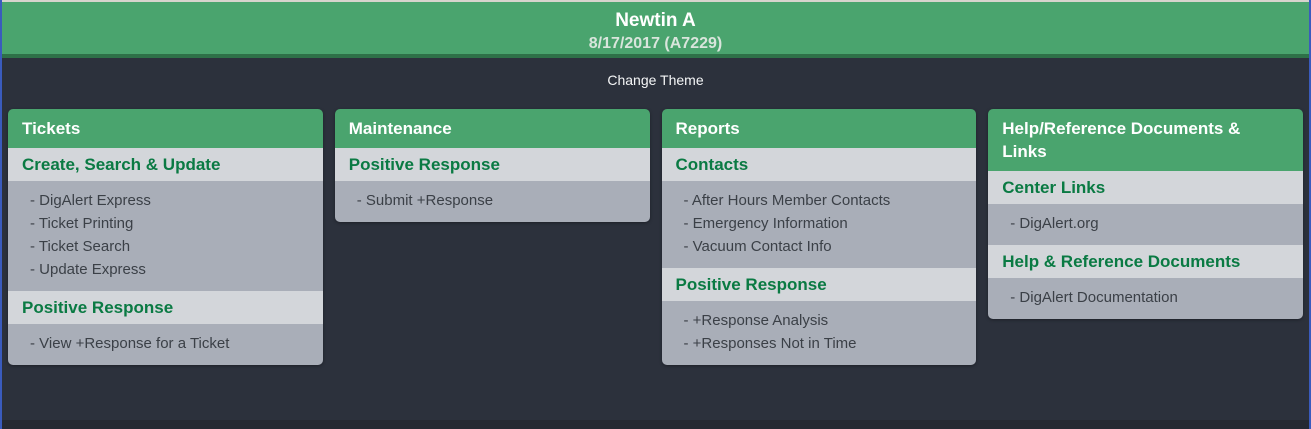 The image size is (1311, 429). What do you see at coordinates (770, 343) in the screenshot?
I see `menu-item-responses-not-in-time: - +Responses Not in Time` at bounding box center [770, 343].